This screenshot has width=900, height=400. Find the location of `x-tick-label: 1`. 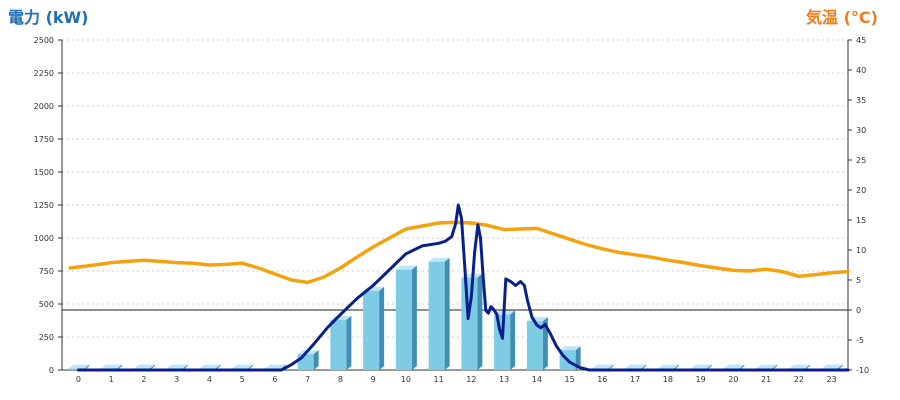

x-tick-label: 1 is located at coordinates (111, 379).